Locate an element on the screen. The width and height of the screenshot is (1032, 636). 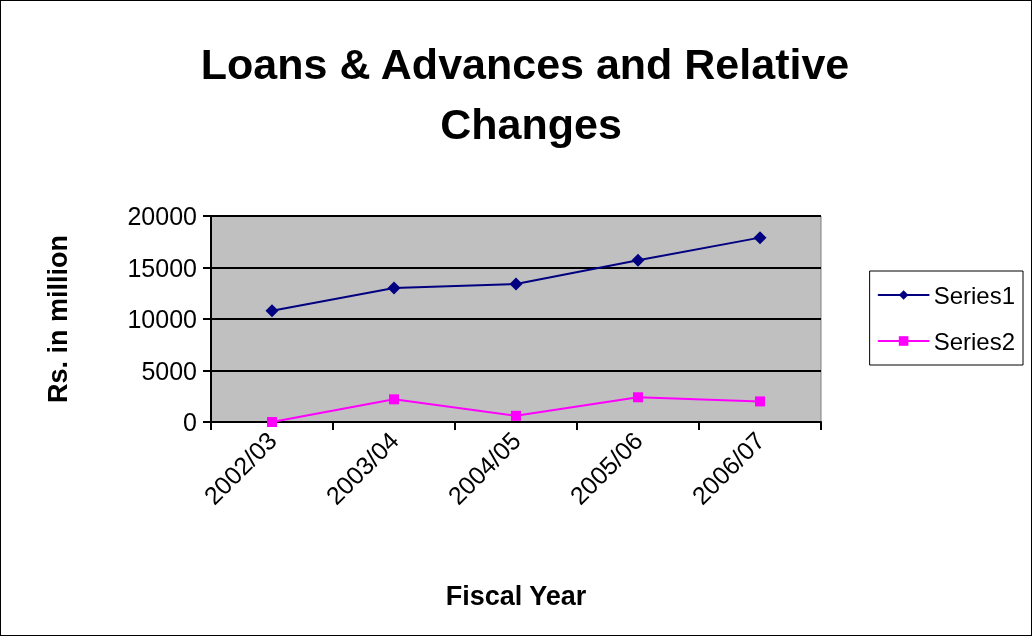
chart-title: Loans & Advances and Relative Changes is located at coordinates (531, 94).